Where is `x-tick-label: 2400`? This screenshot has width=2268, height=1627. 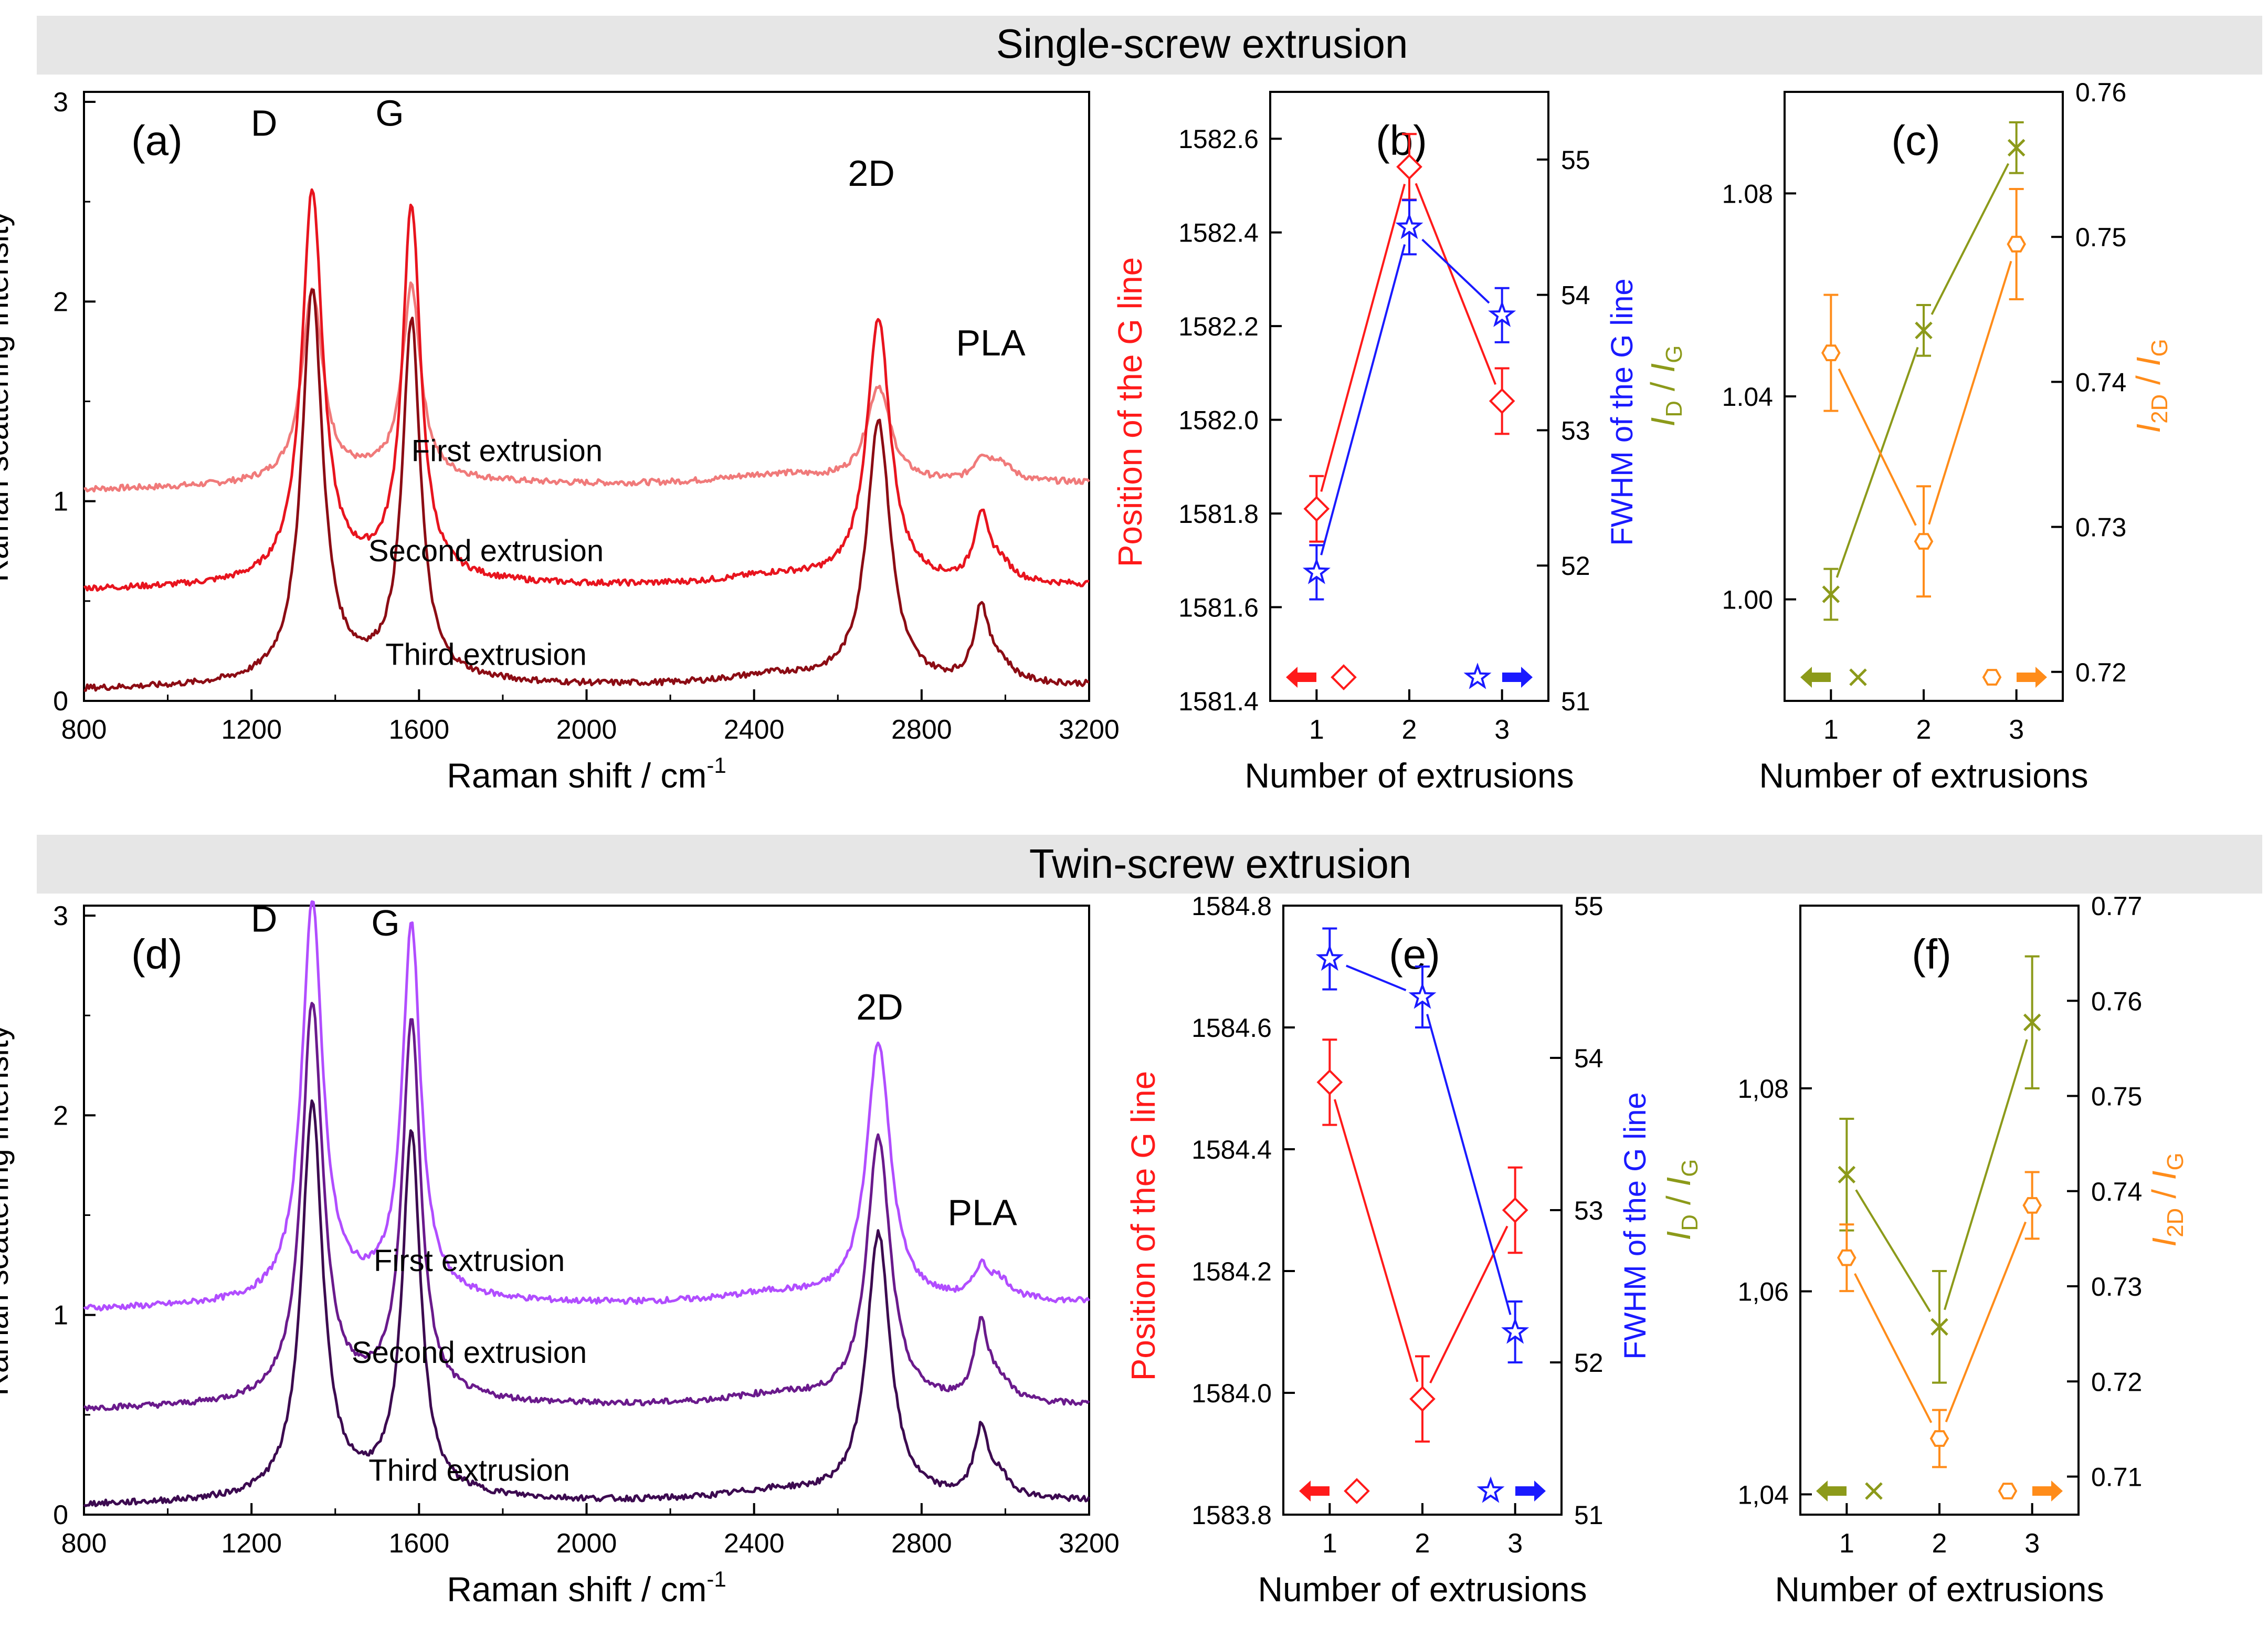 x-tick-label: 2400 is located at coordinates (754, 730).